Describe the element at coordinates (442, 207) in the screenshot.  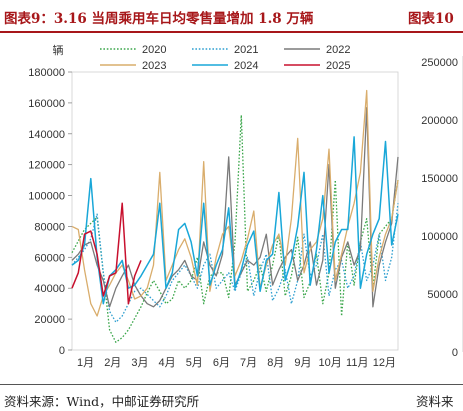
I see `right-chart-frame: 0 50000 100000 150000 200000 250000` at that location.